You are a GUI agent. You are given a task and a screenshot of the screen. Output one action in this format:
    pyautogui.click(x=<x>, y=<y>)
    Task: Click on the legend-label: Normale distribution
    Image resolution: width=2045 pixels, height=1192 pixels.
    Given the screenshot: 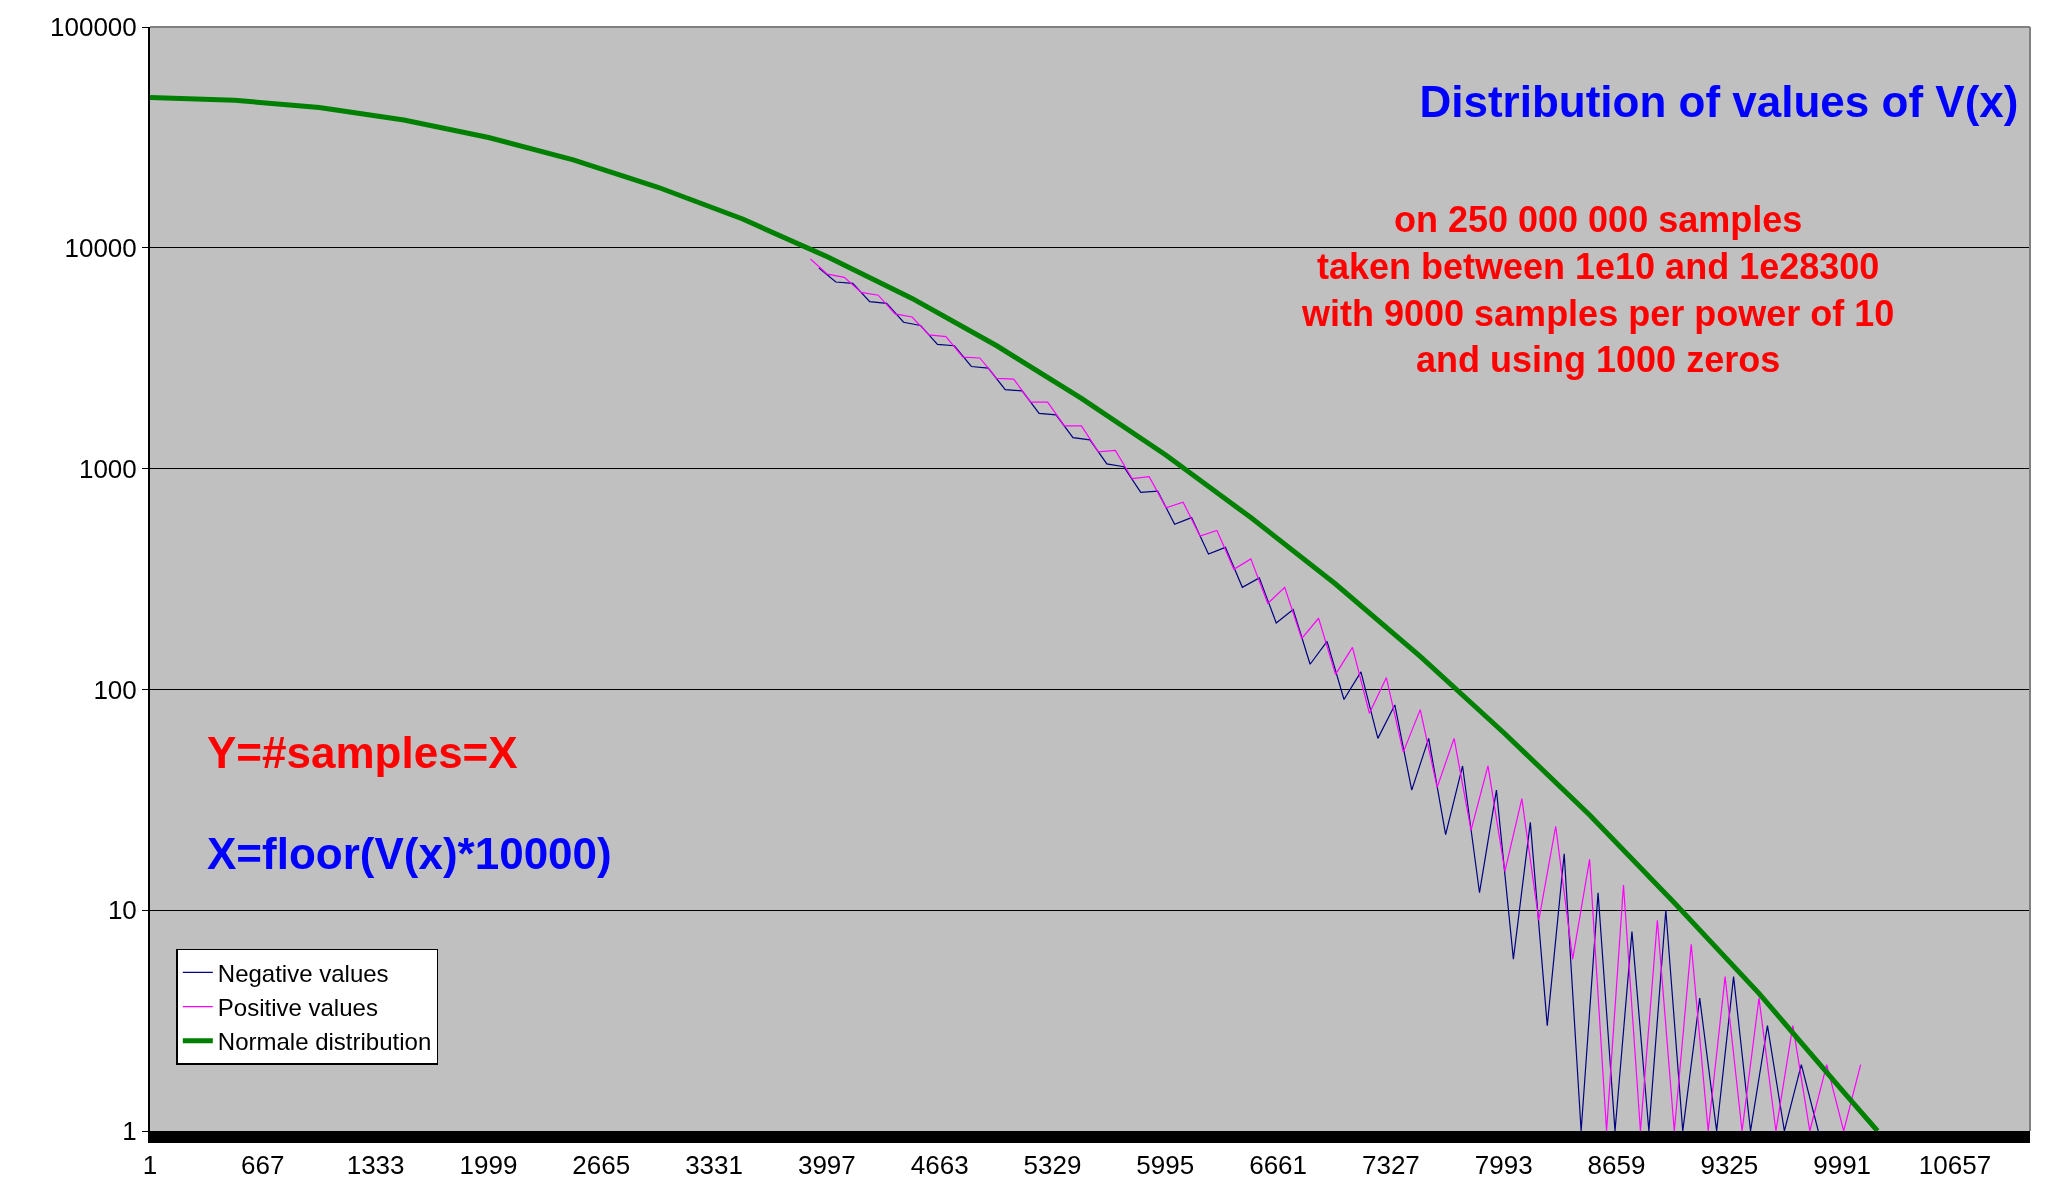 What is the action you would take?
    pyautogui.click(x=324, y=1042)
    